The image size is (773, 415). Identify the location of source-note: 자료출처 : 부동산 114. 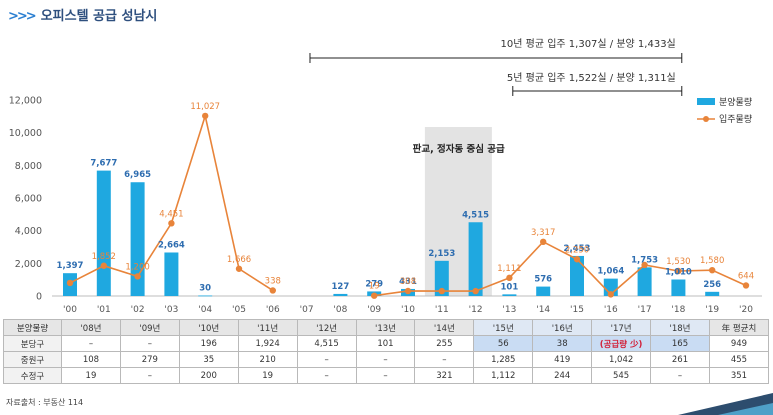
(45, 402).